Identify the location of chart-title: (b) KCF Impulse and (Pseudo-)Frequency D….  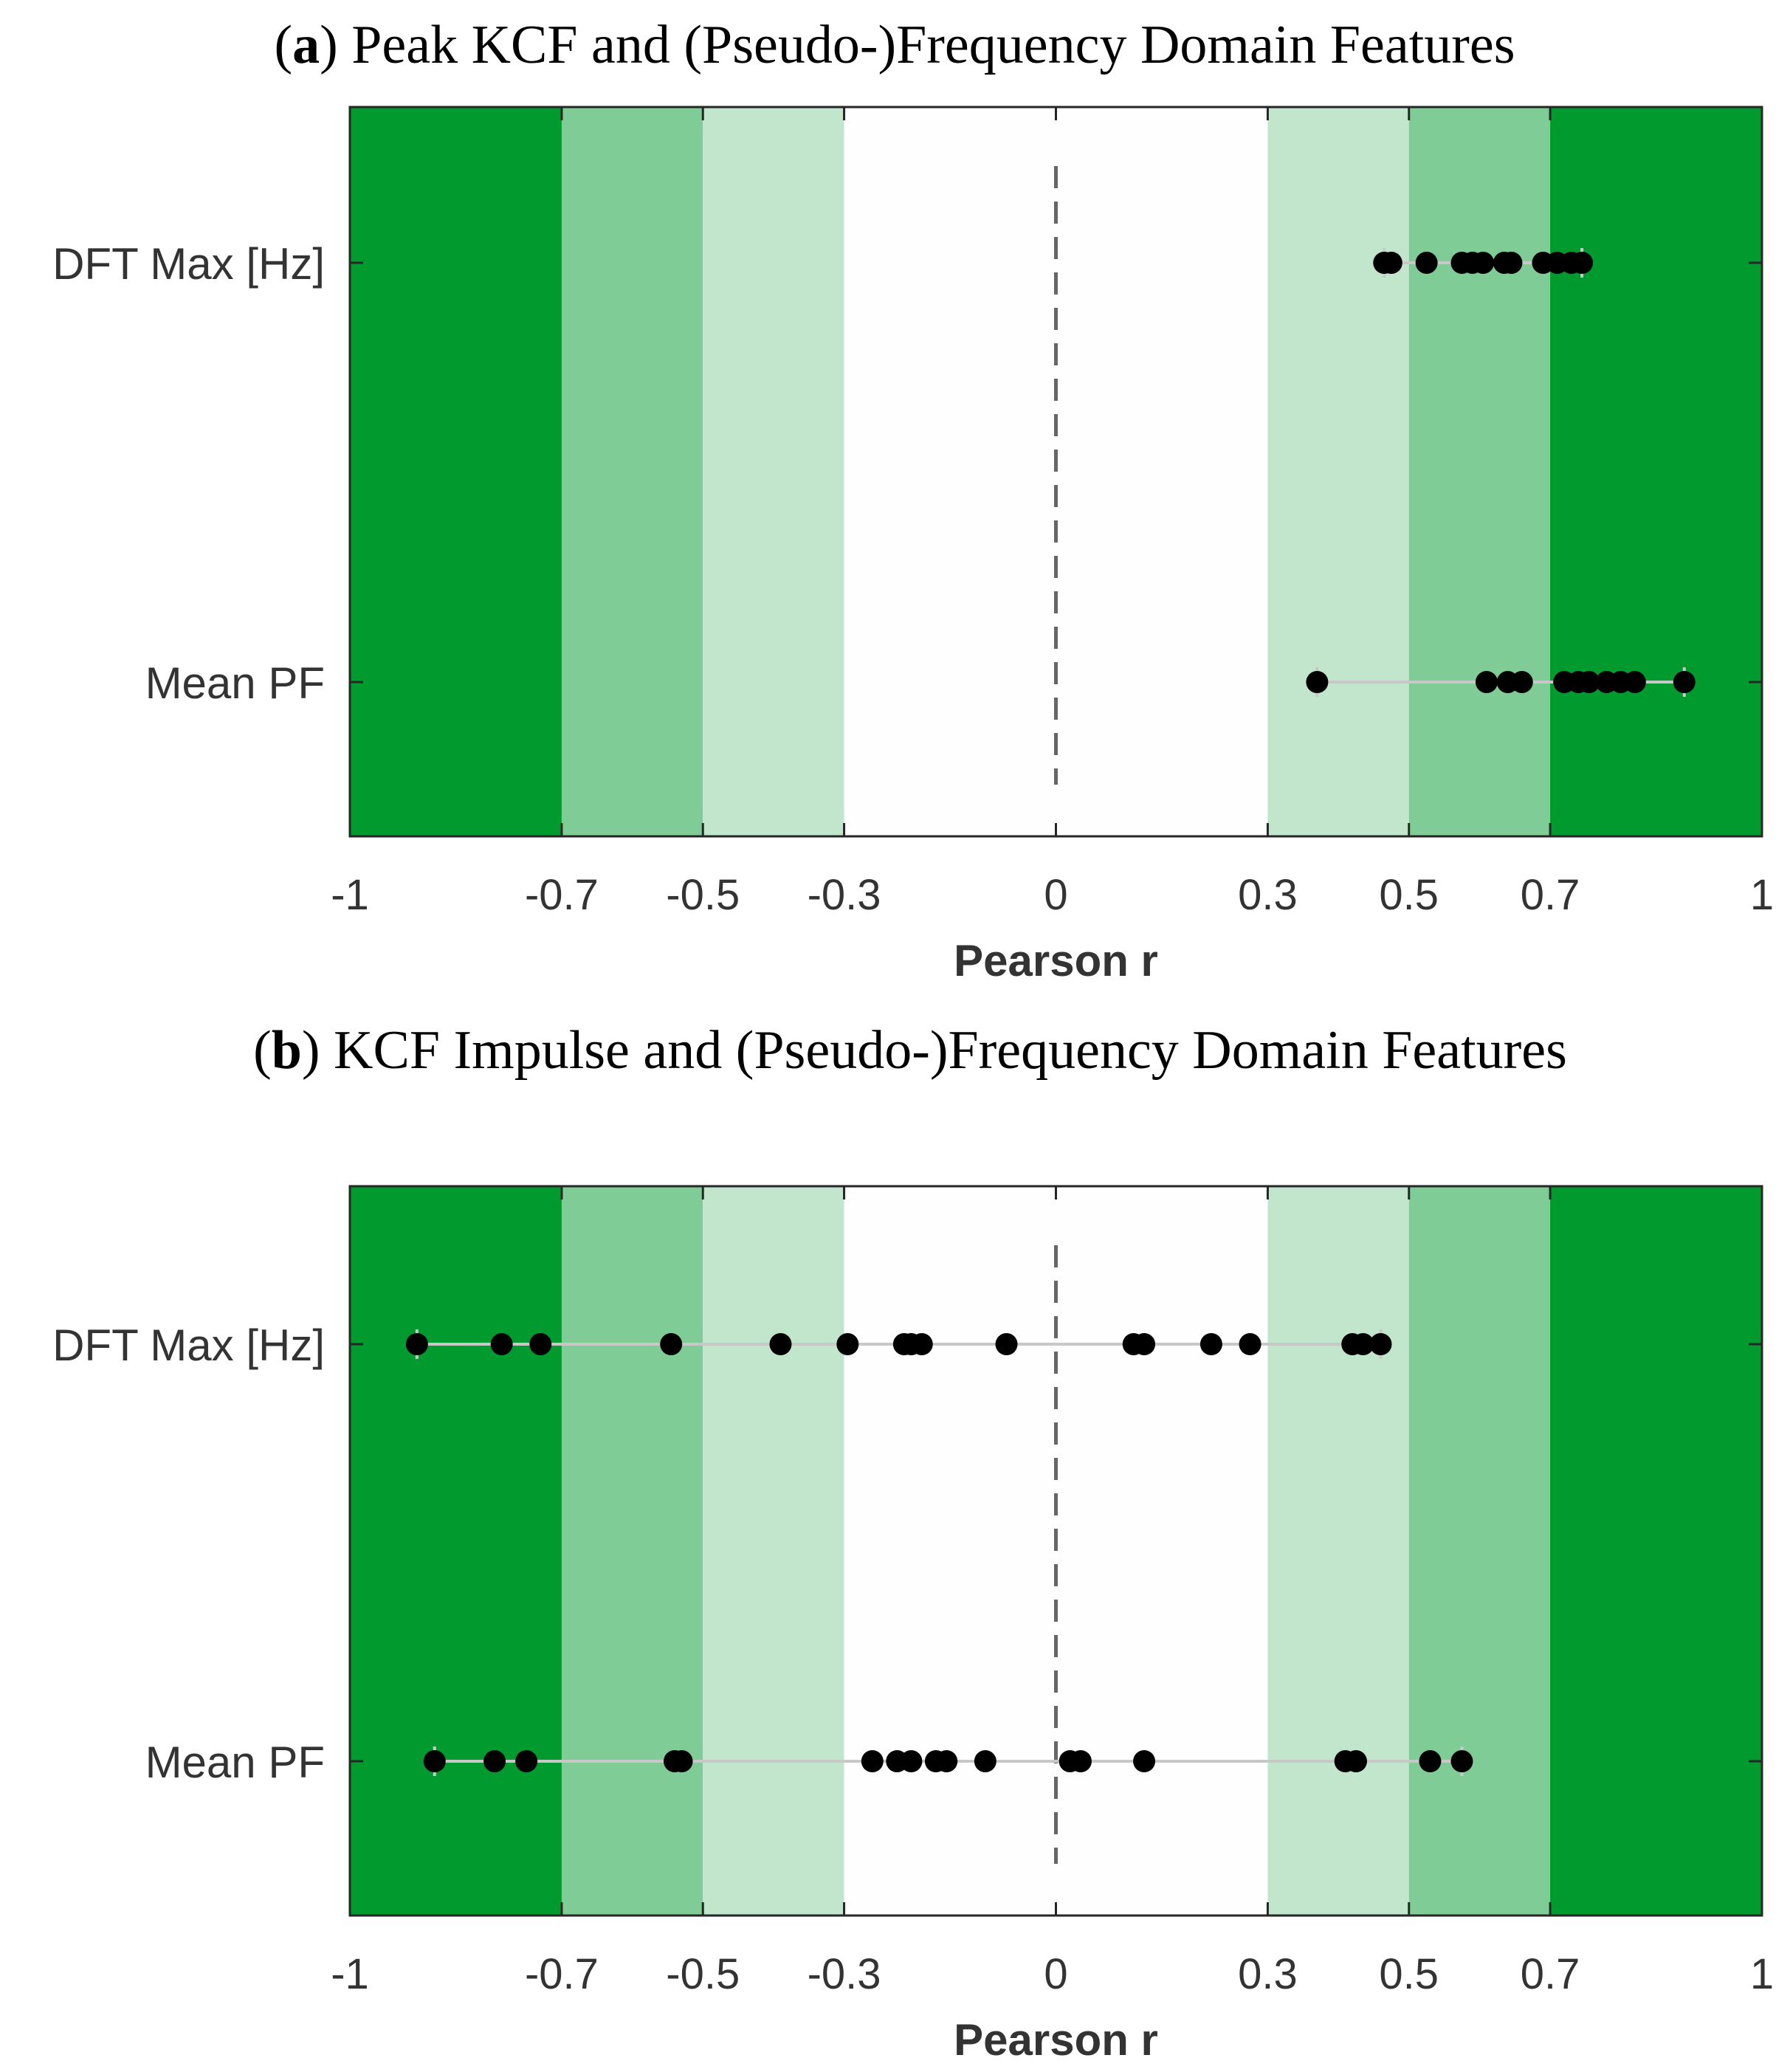
(910, 1051).